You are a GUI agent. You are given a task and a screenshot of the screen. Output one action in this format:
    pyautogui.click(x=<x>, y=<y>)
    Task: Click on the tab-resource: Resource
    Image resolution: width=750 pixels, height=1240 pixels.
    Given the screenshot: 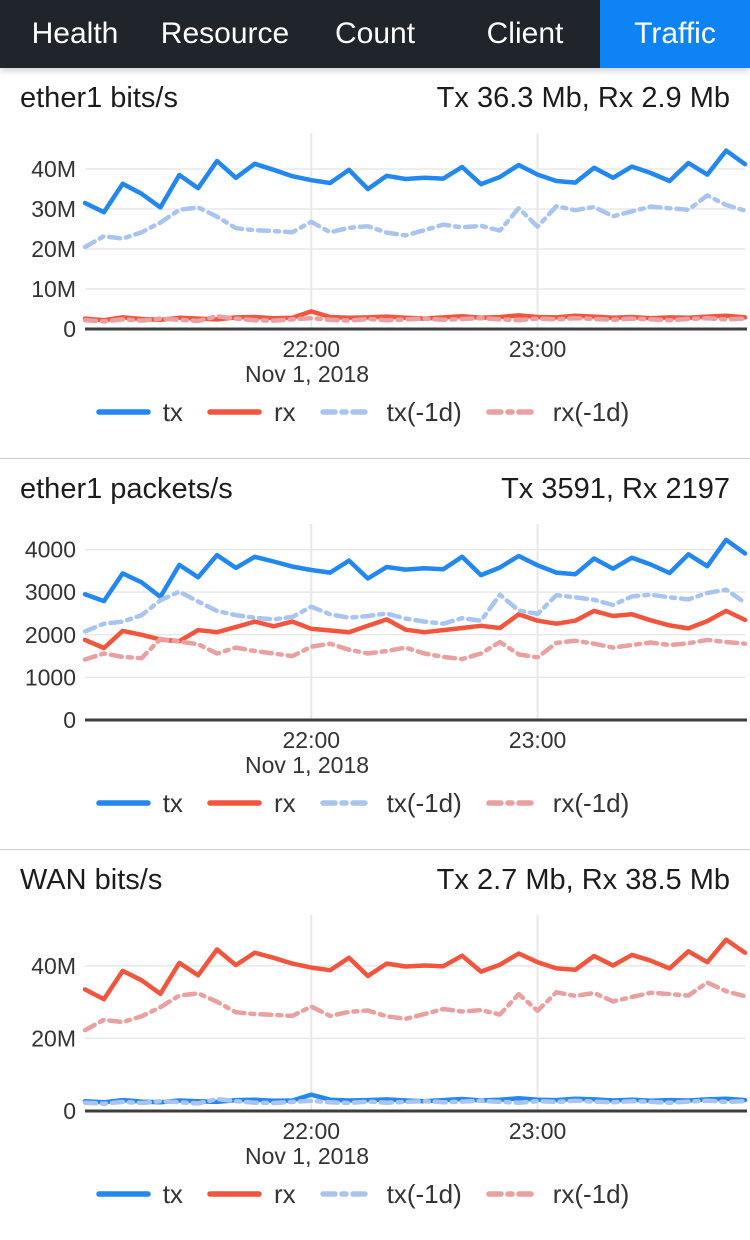 What is the action you would take?
    pyautogui.click(x=225, y=33)
    